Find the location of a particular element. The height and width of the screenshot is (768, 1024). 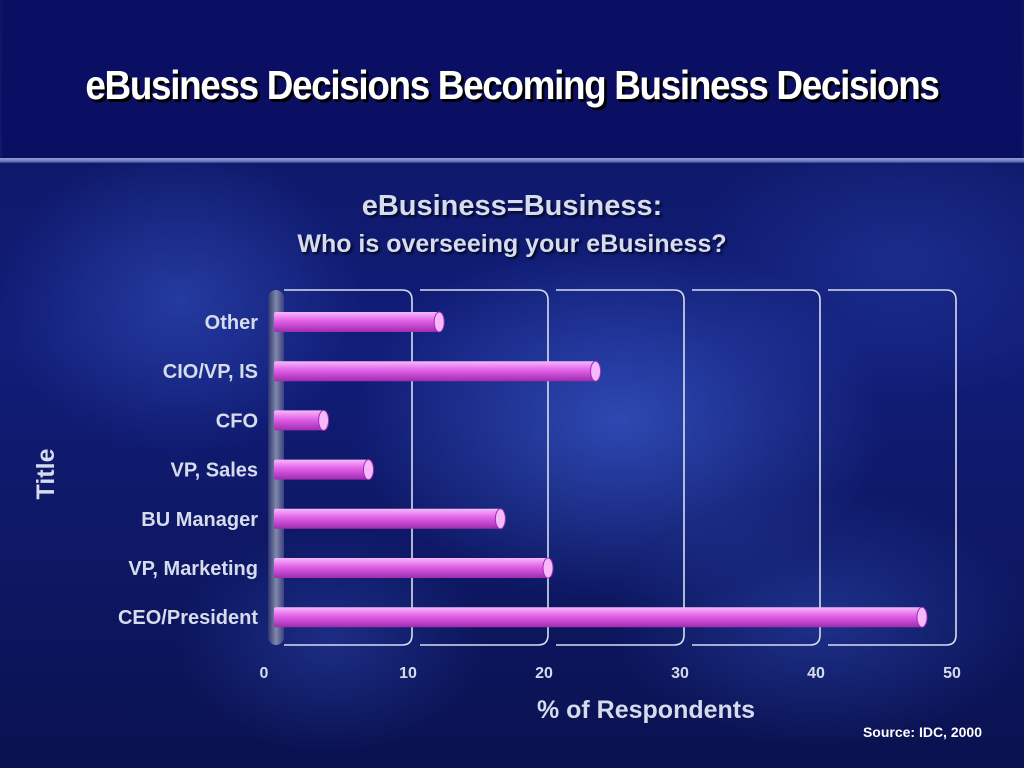

category-label: BU Manager is located at coordinates (199, 520).